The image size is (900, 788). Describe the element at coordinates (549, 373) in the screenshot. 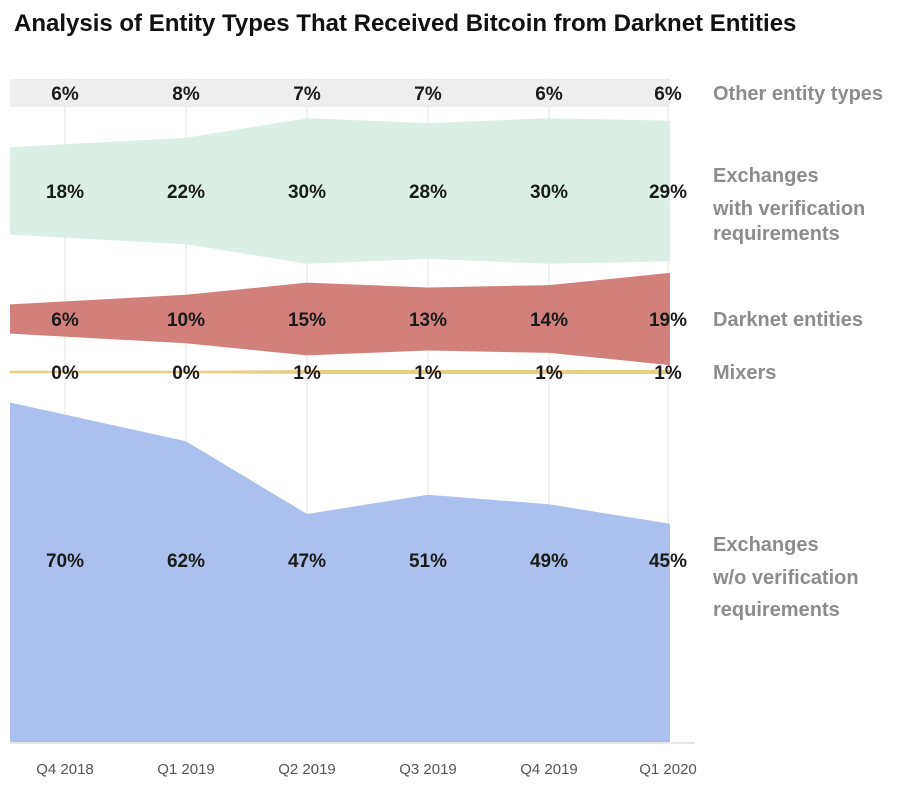

I see `value-label-mixers-q4-2019: 1%` at that location.